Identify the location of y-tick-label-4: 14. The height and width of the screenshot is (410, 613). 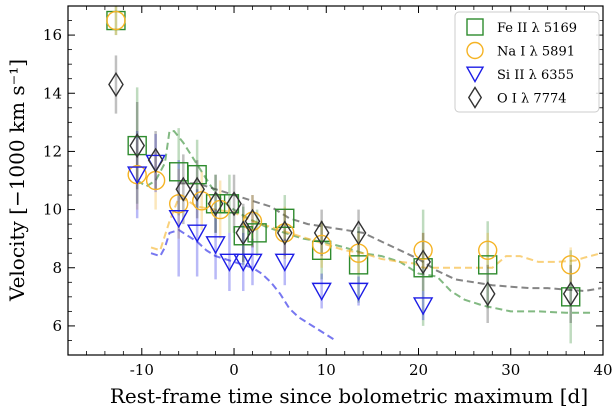
(52, 93).